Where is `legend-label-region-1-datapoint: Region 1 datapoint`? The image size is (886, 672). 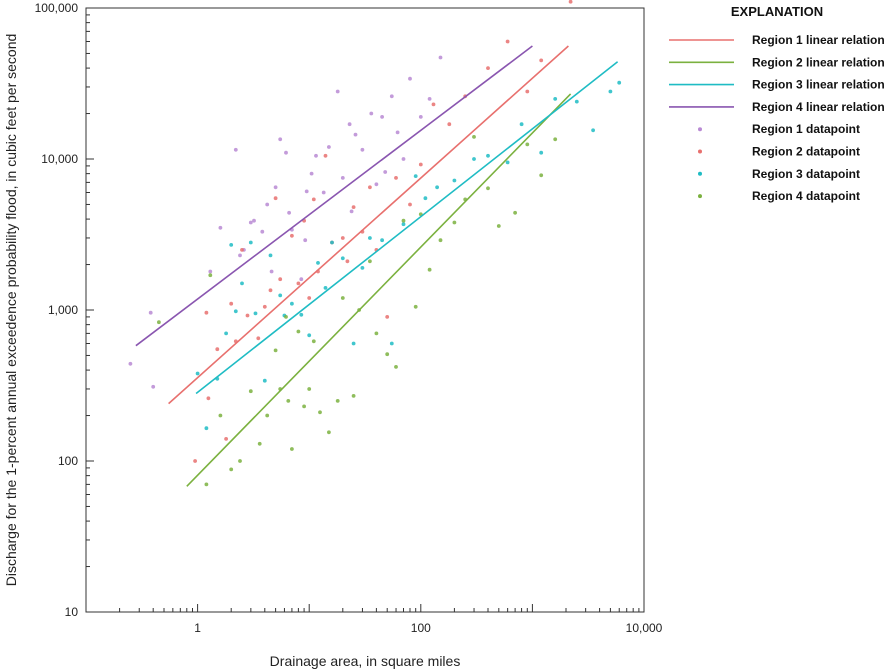 legend-label-region-1-datapoint: Region 1 datapoint is located at coordinates (806, 129).